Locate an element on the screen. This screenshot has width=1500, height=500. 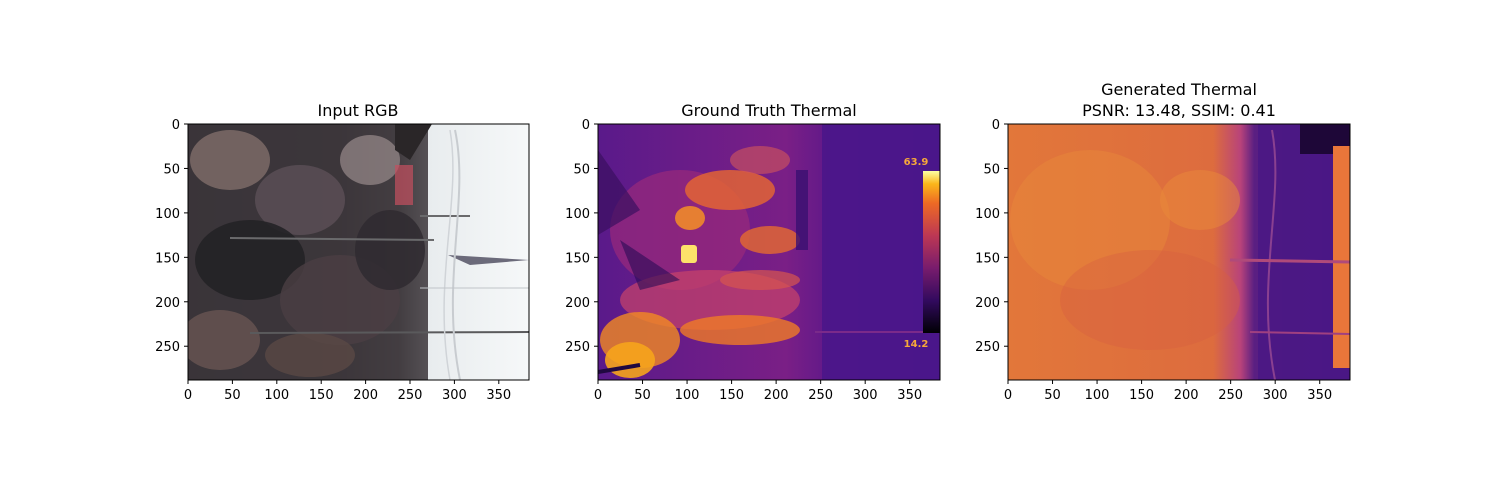
panel-title-ground-truth: Ground Truth Thermal is located at coordinates (768, 110).